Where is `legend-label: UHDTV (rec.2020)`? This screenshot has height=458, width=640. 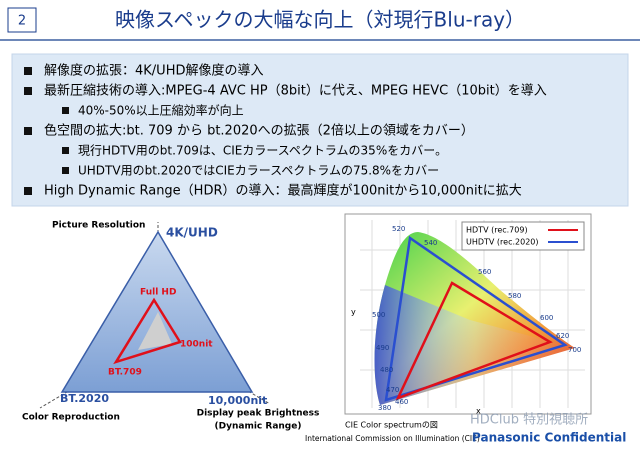
legend-label: UHDTV (rec.2020) is located at coordinates (502, 242).